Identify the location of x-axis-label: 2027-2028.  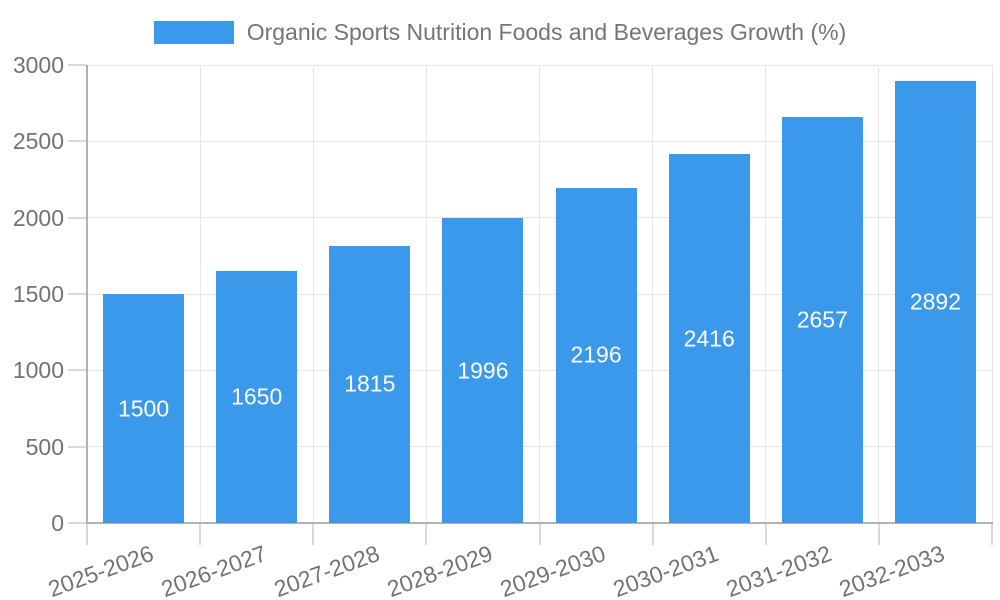
(326, 570).